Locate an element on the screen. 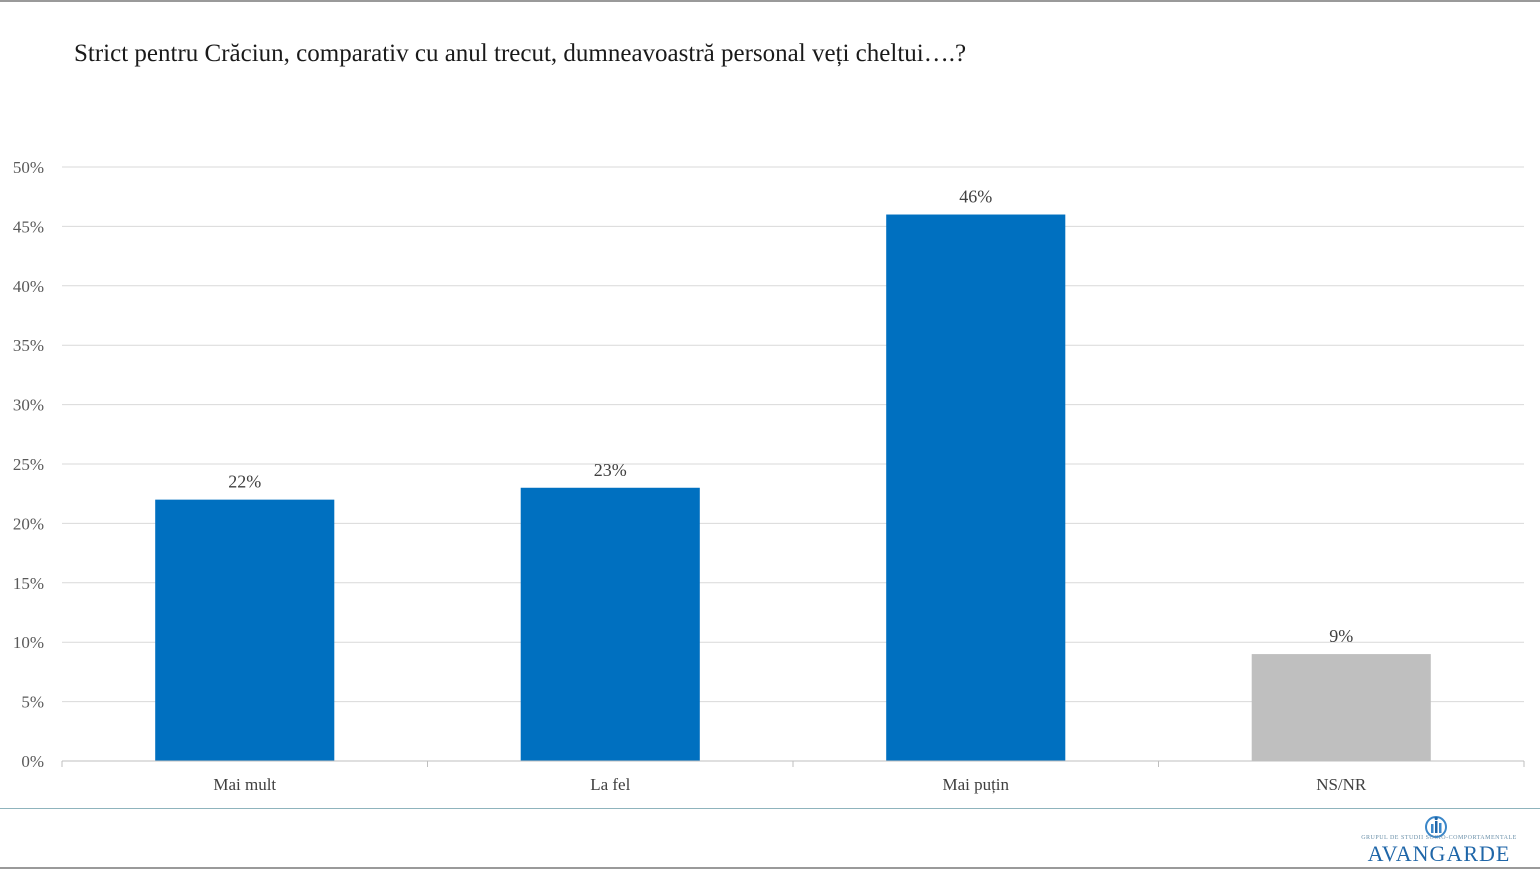 This screenshot has width=1540, height=869. y-tick-label: 40% is located at coordinates (28, 286).